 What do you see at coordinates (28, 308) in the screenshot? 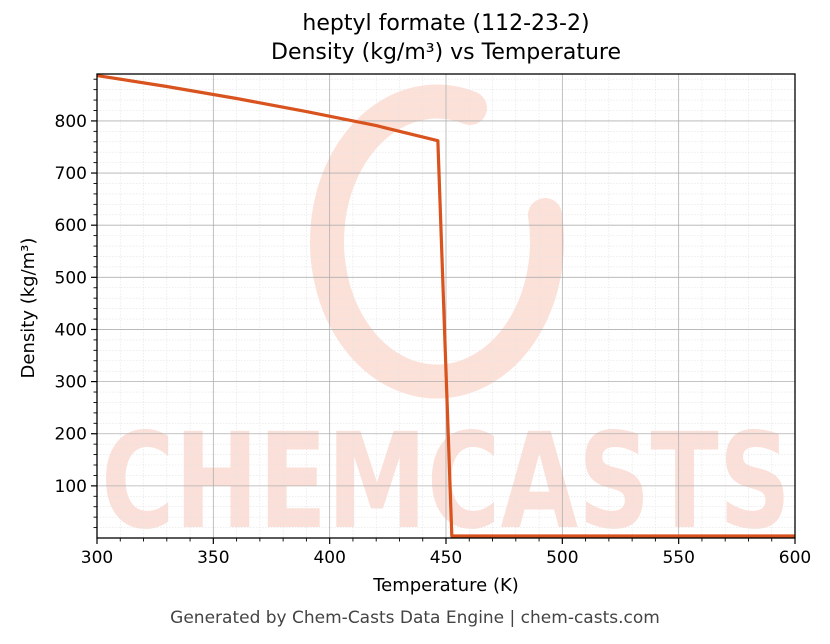
I see `y-axis-label: Density (kg/m³)` at bounding box center [28, 308].